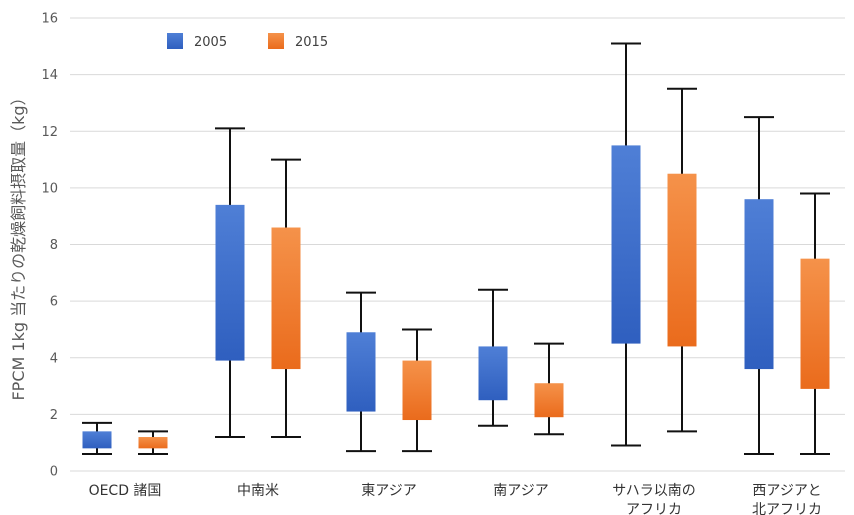  I want to click on x-category-label: 中南米, so click(258, 491).